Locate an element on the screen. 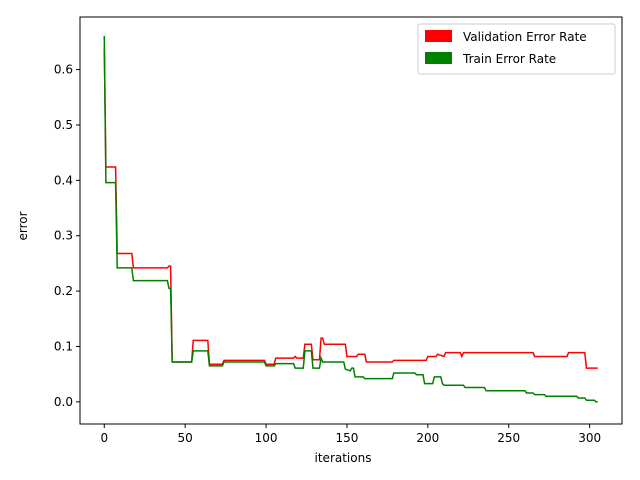  y-tick-label: 0.6 is located at coordinates (63, 70).